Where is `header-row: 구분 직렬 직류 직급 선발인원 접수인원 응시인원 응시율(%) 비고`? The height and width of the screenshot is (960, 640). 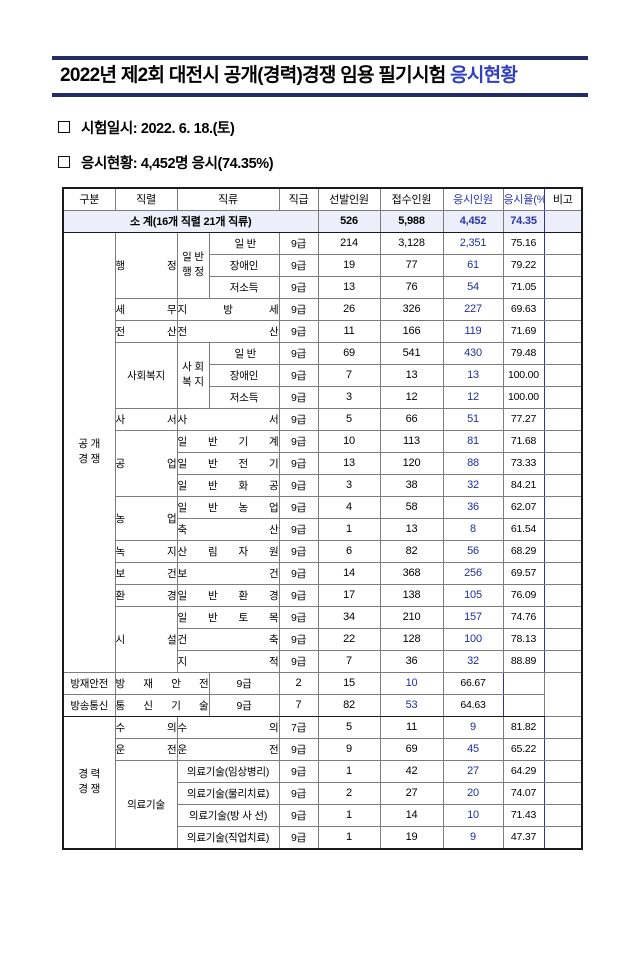
header-row: 구분 직렬 직류 직급 선발인원 접수인원 응시인원 응시율(%) 비고 is located at coordinates (322, 199).